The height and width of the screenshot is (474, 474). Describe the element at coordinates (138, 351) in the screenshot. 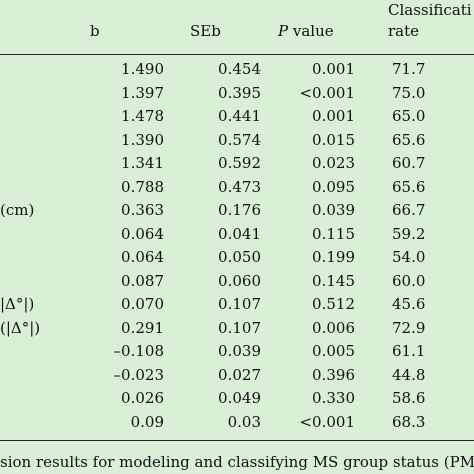

I see `cell-b: –0.108` at that location.